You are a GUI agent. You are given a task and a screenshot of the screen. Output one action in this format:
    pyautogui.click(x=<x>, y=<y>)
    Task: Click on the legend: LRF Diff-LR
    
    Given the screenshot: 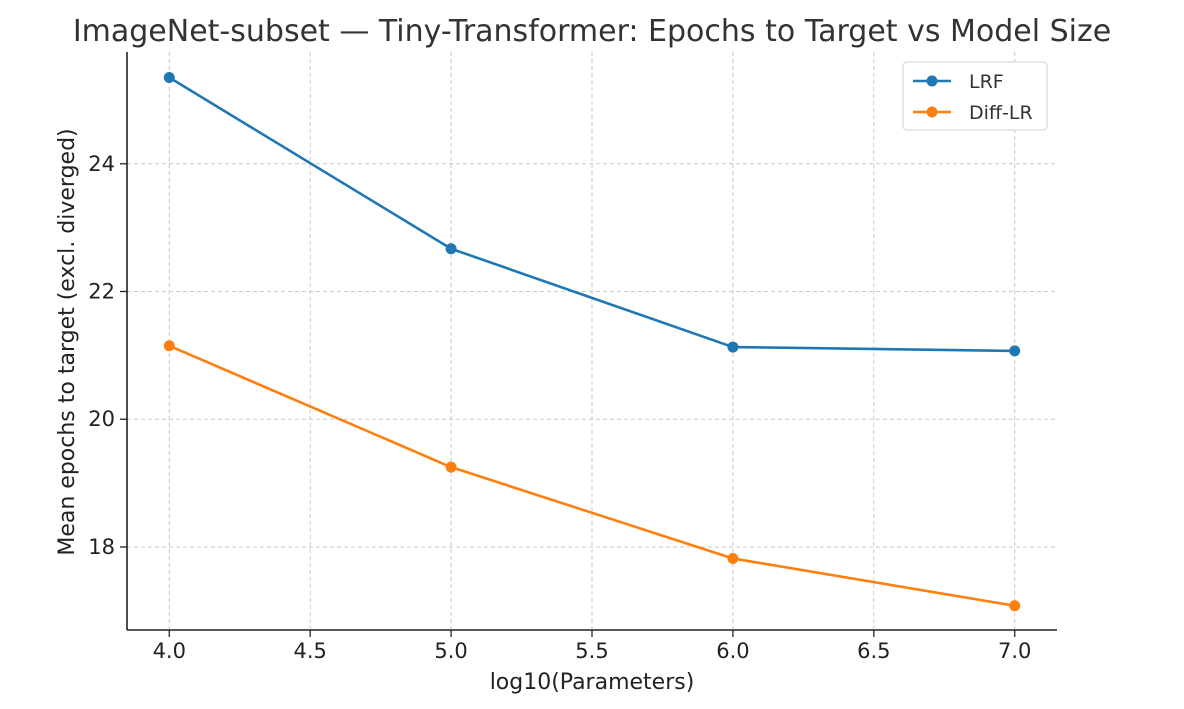 What is the action you would take?
    pyautogui.click(x=975, y=96)
    